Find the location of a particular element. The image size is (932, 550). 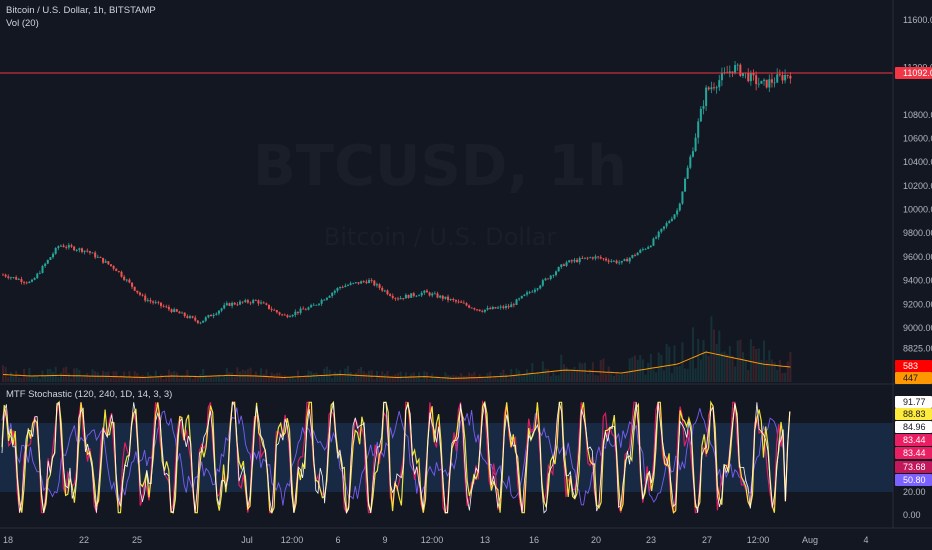

axis-badge-text: 83.44 is located at coordinates (914, 440).